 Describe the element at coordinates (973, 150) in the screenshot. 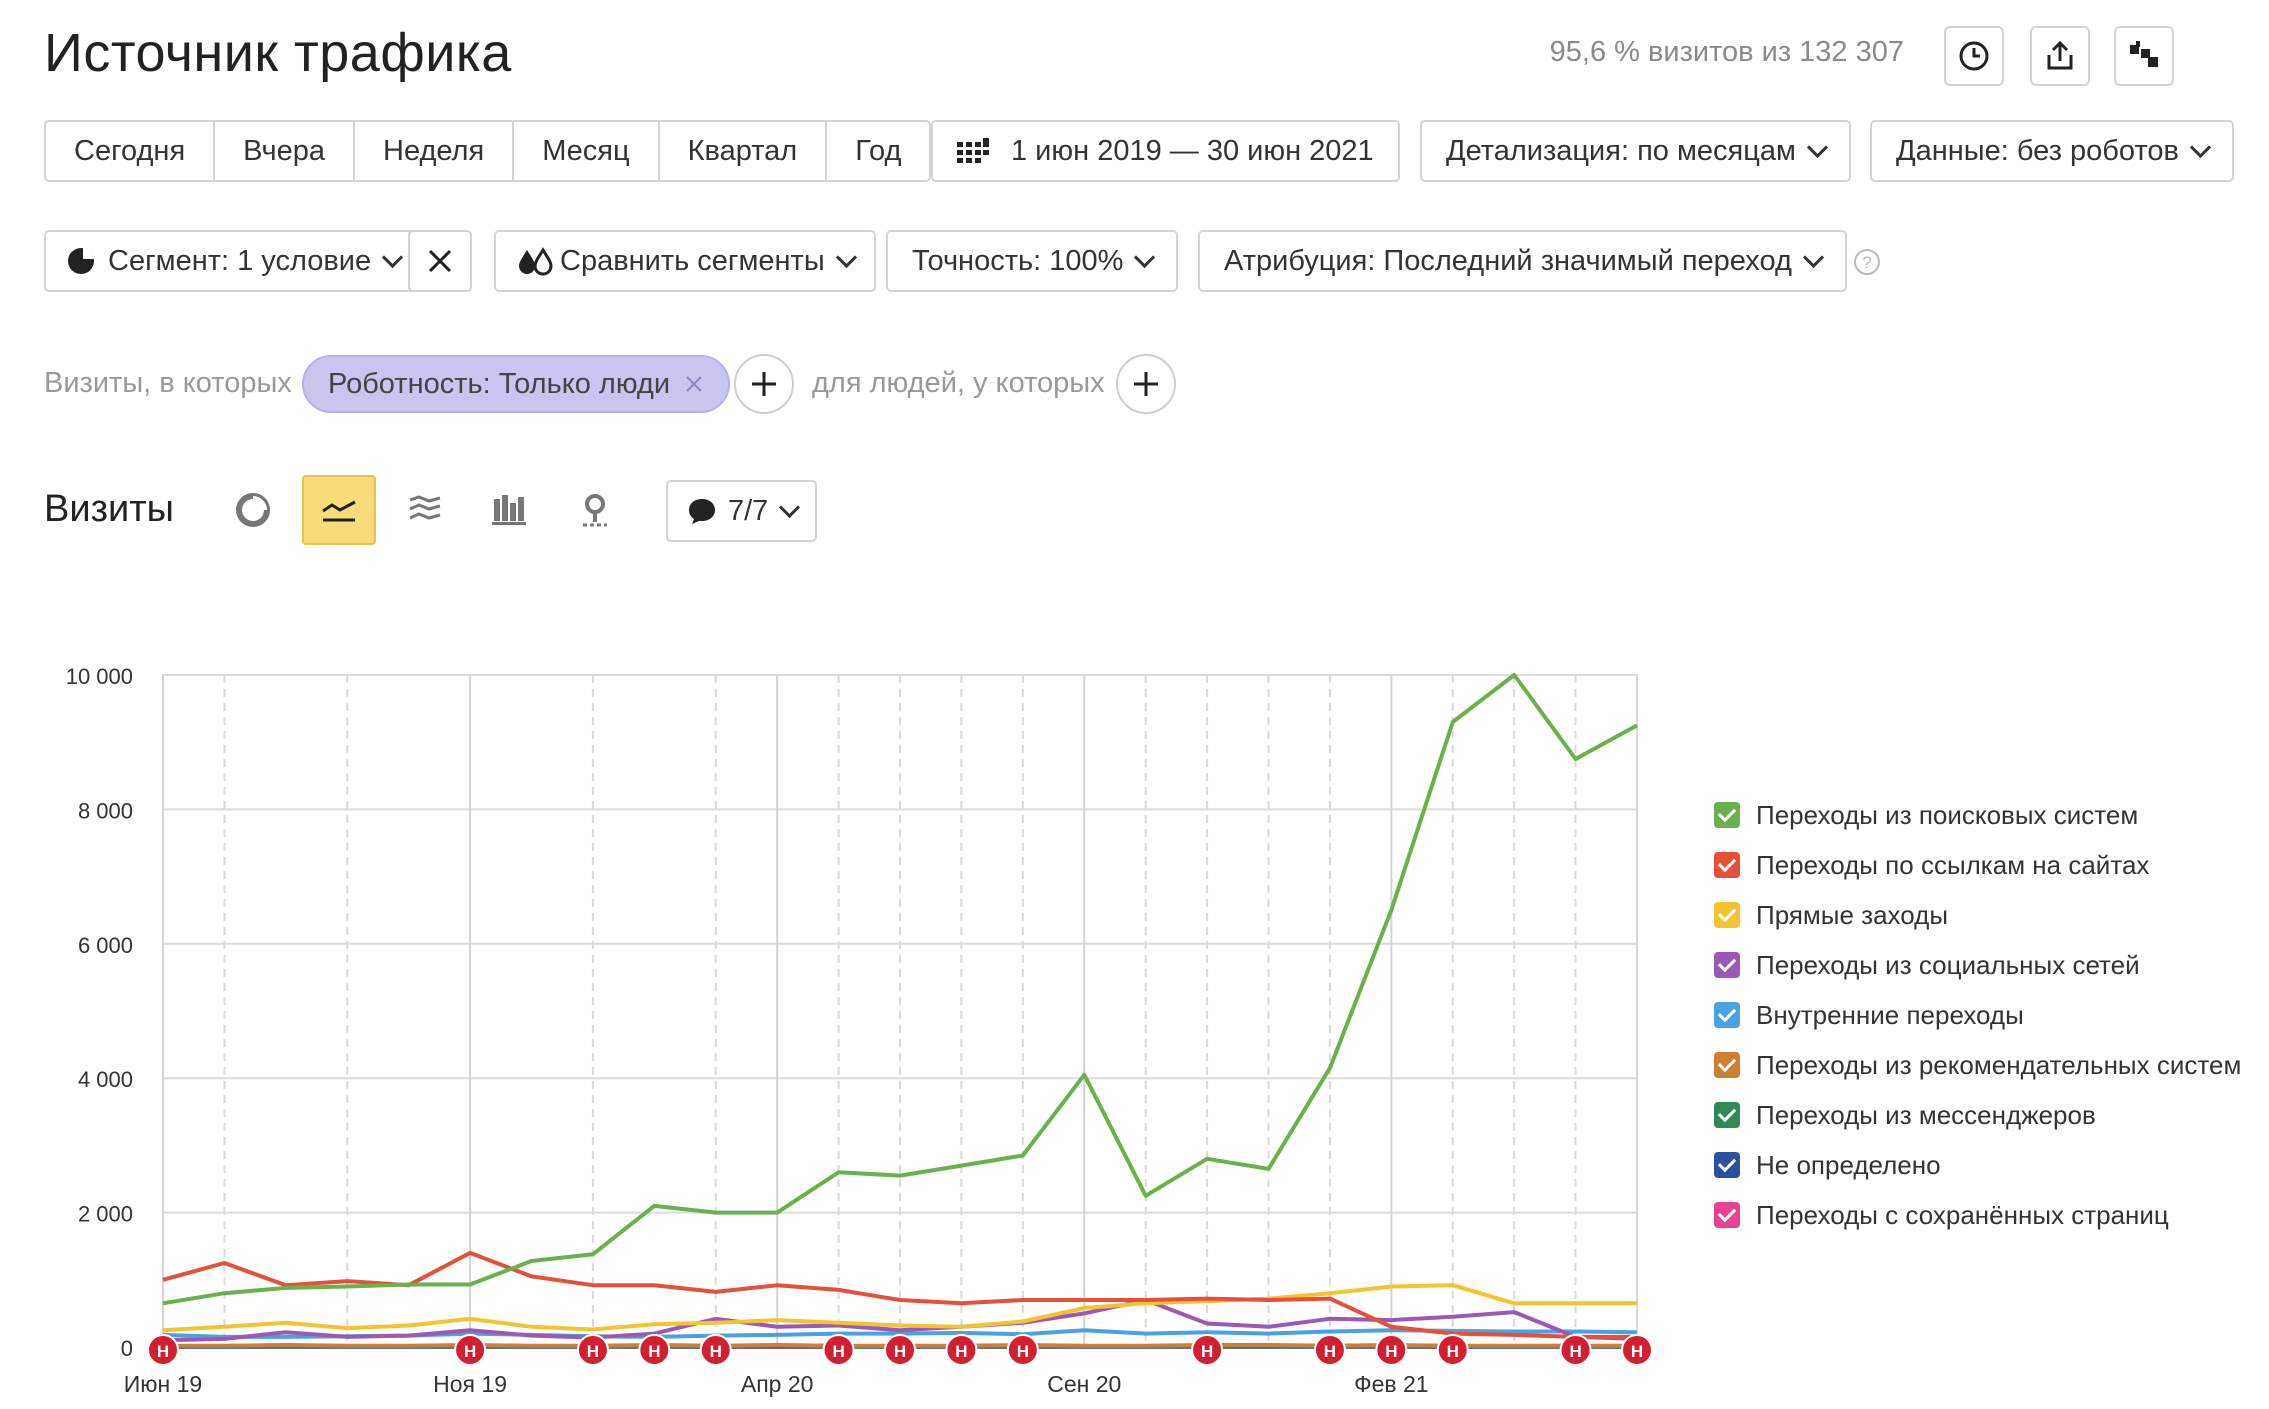

I see `calendar-icon` at that location.